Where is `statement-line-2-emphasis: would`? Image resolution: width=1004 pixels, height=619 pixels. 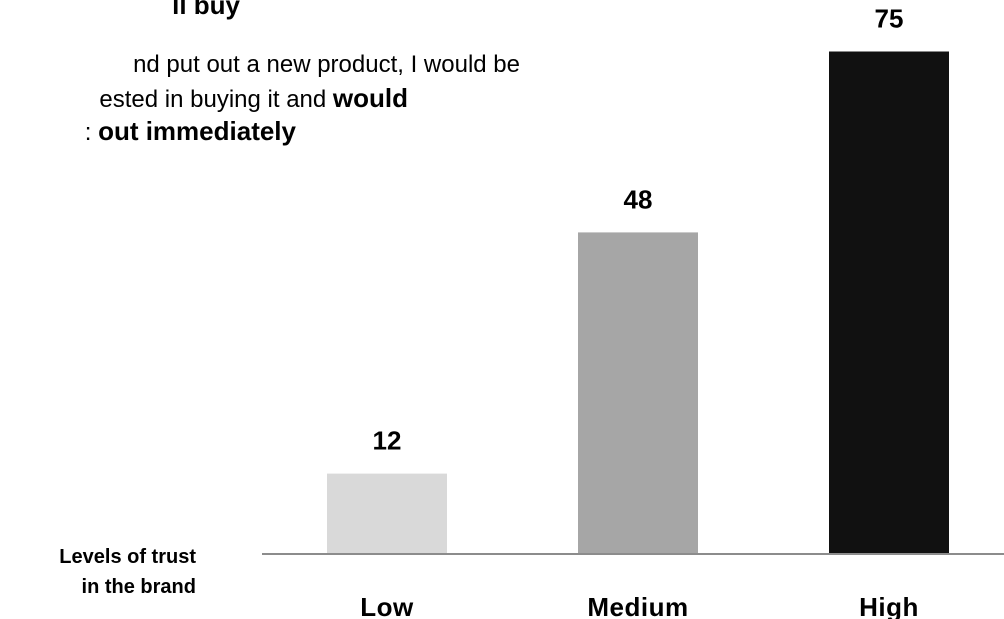
statement-line-2-emphasis: would is located at coordinates (370, 98).